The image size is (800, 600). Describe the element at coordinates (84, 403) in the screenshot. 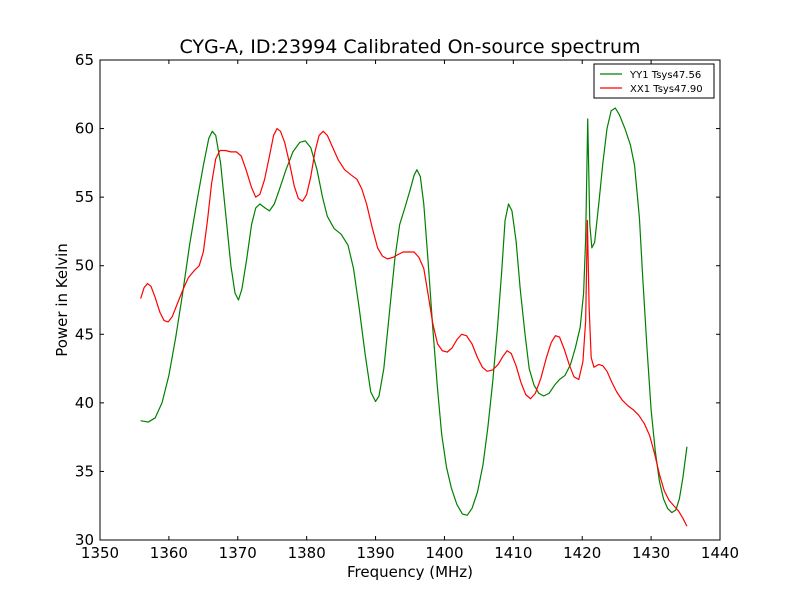

I see `y-tick-label: 40` at that location.